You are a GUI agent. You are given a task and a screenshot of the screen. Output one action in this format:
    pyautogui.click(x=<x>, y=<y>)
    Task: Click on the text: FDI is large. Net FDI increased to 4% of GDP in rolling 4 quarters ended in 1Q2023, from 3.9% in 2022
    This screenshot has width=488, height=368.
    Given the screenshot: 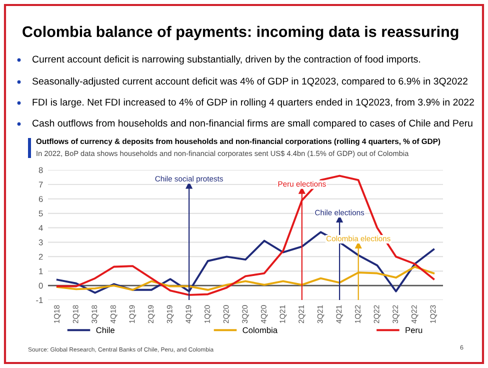 What is the action you would take?
    pyautogui.click(x=253, y=103)
    